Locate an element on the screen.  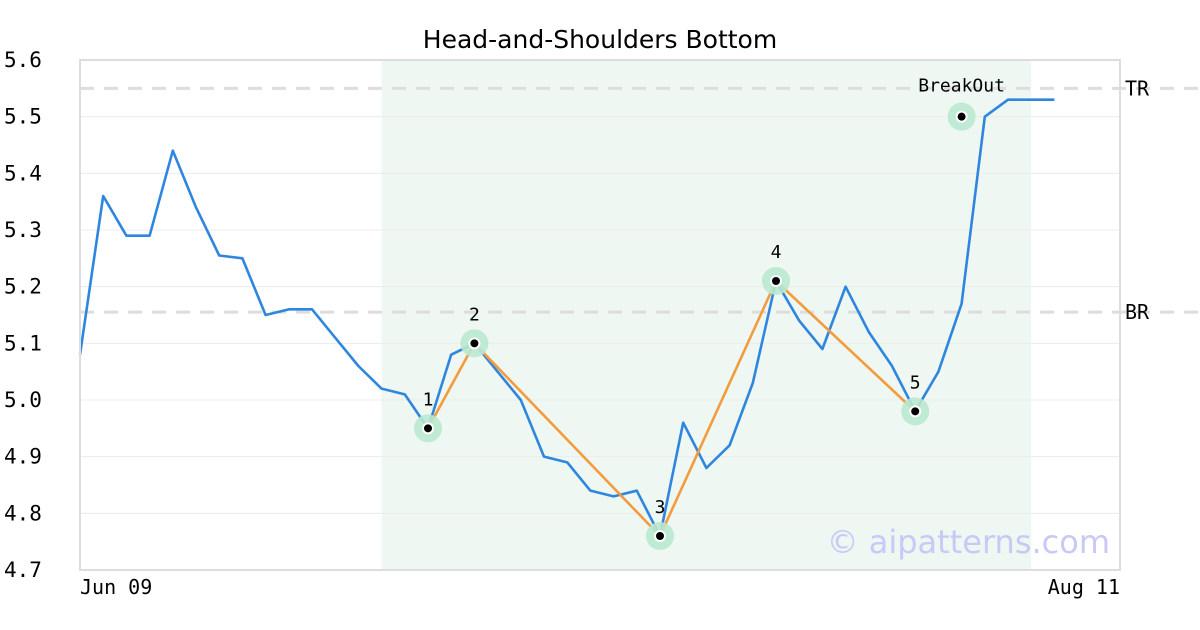
y-tick-label: 5.4 is located at coordinates (23, 173).